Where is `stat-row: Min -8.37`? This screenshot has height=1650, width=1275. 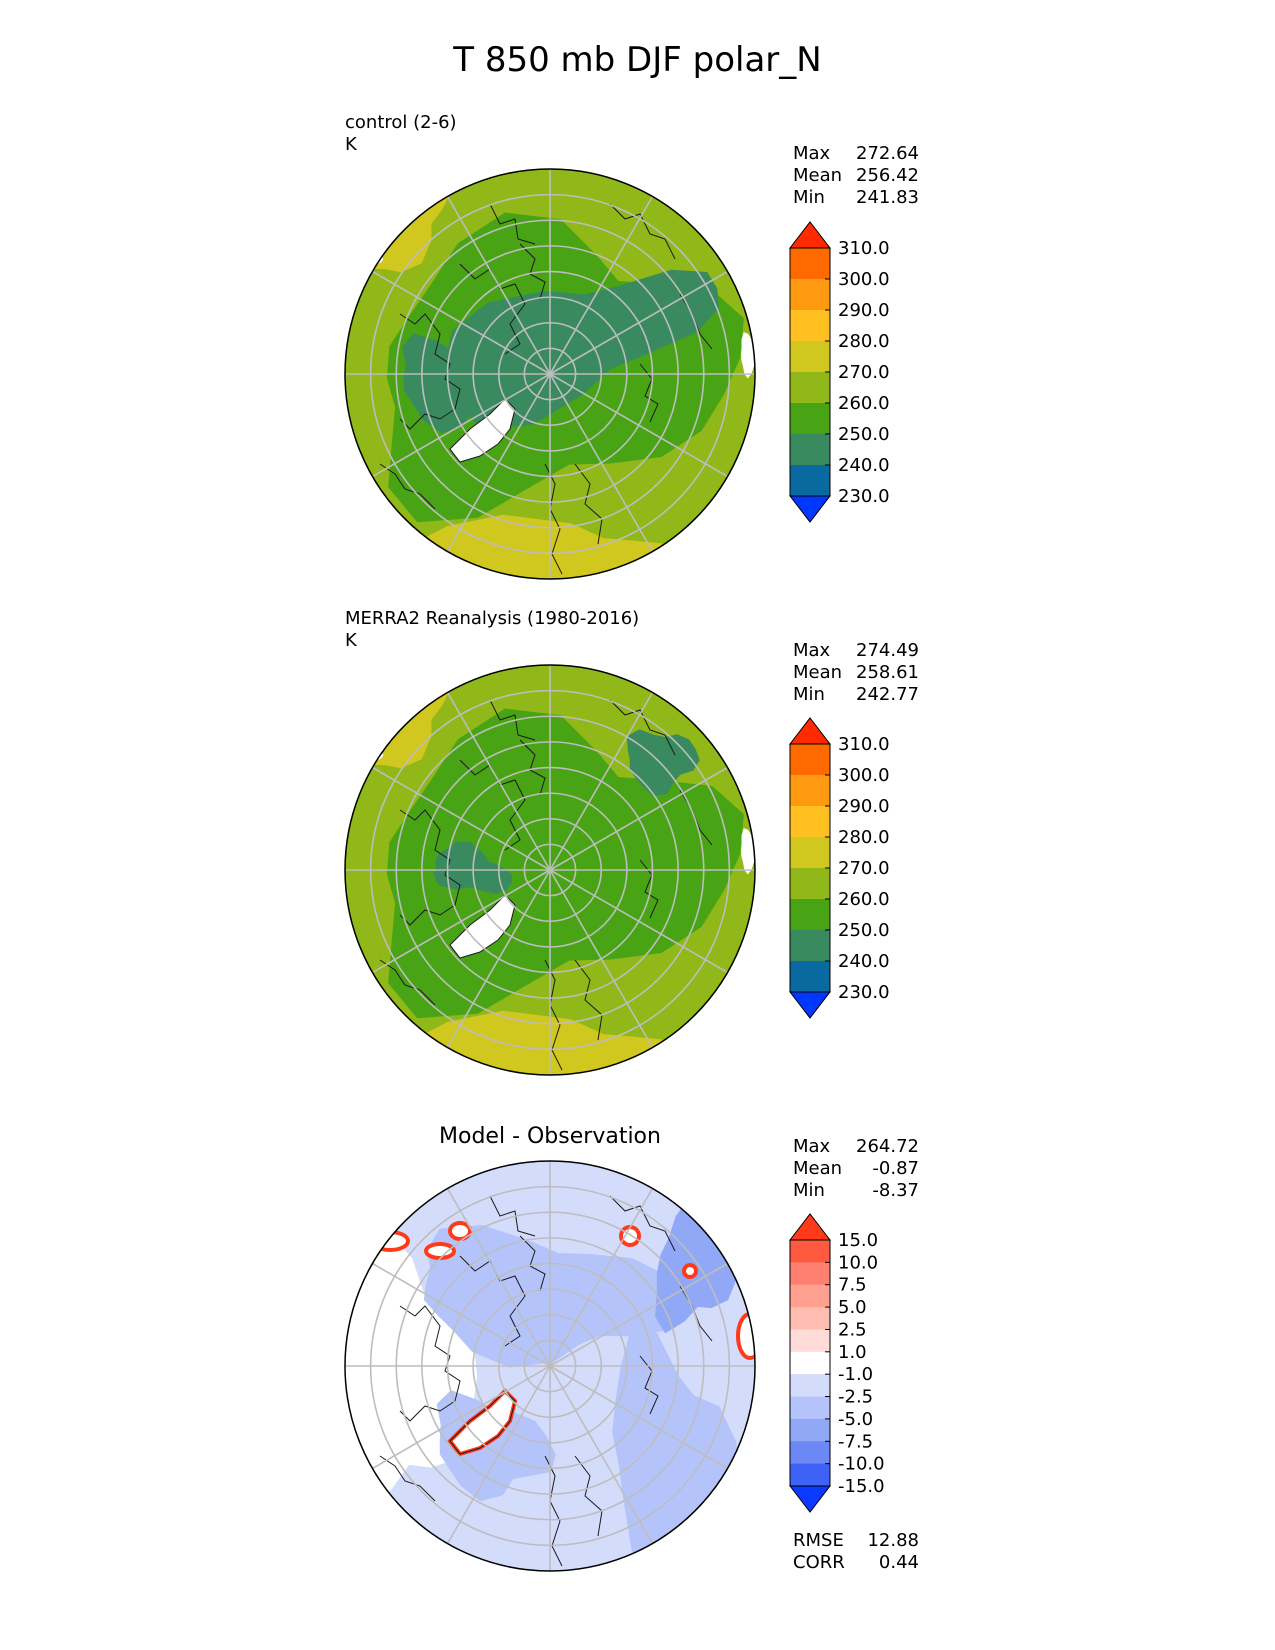
stat-row: Min -8.37 is located at coordinates (856, 1190).